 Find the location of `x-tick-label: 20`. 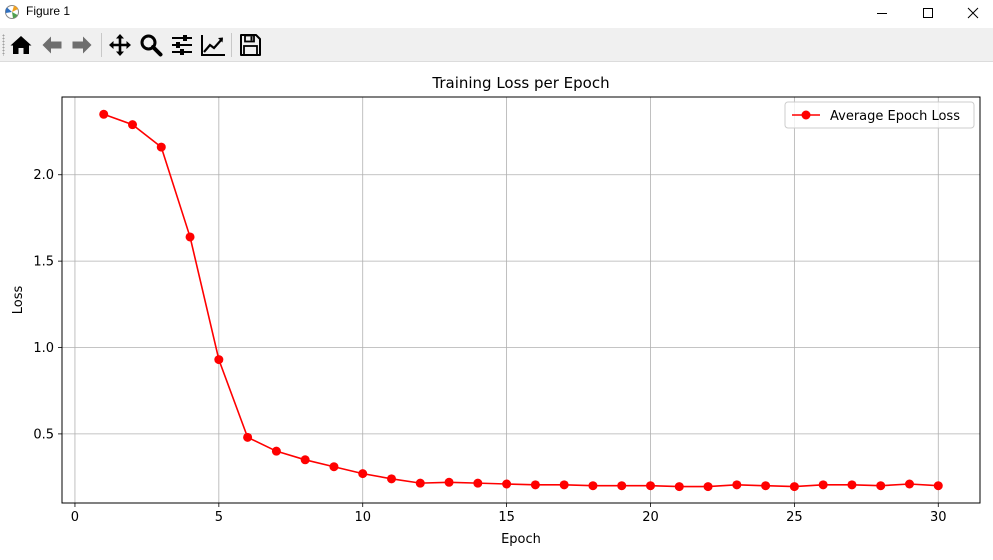

x-tick-label: 20 is located at coordinates (650, 517).